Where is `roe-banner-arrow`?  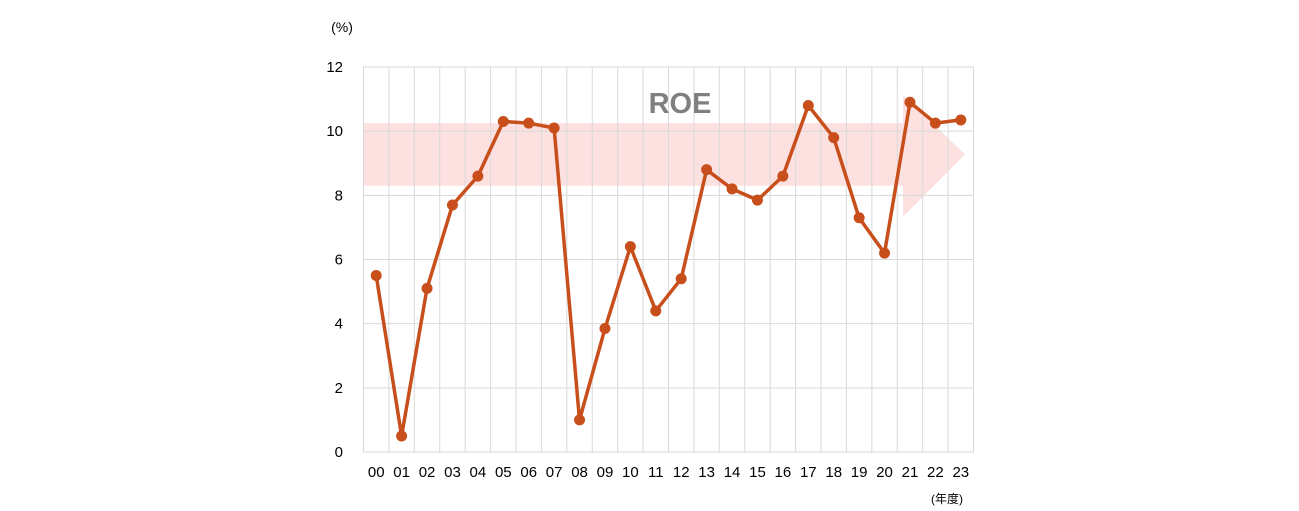
roe-banner-arrow is located at coordinates (664, 156).